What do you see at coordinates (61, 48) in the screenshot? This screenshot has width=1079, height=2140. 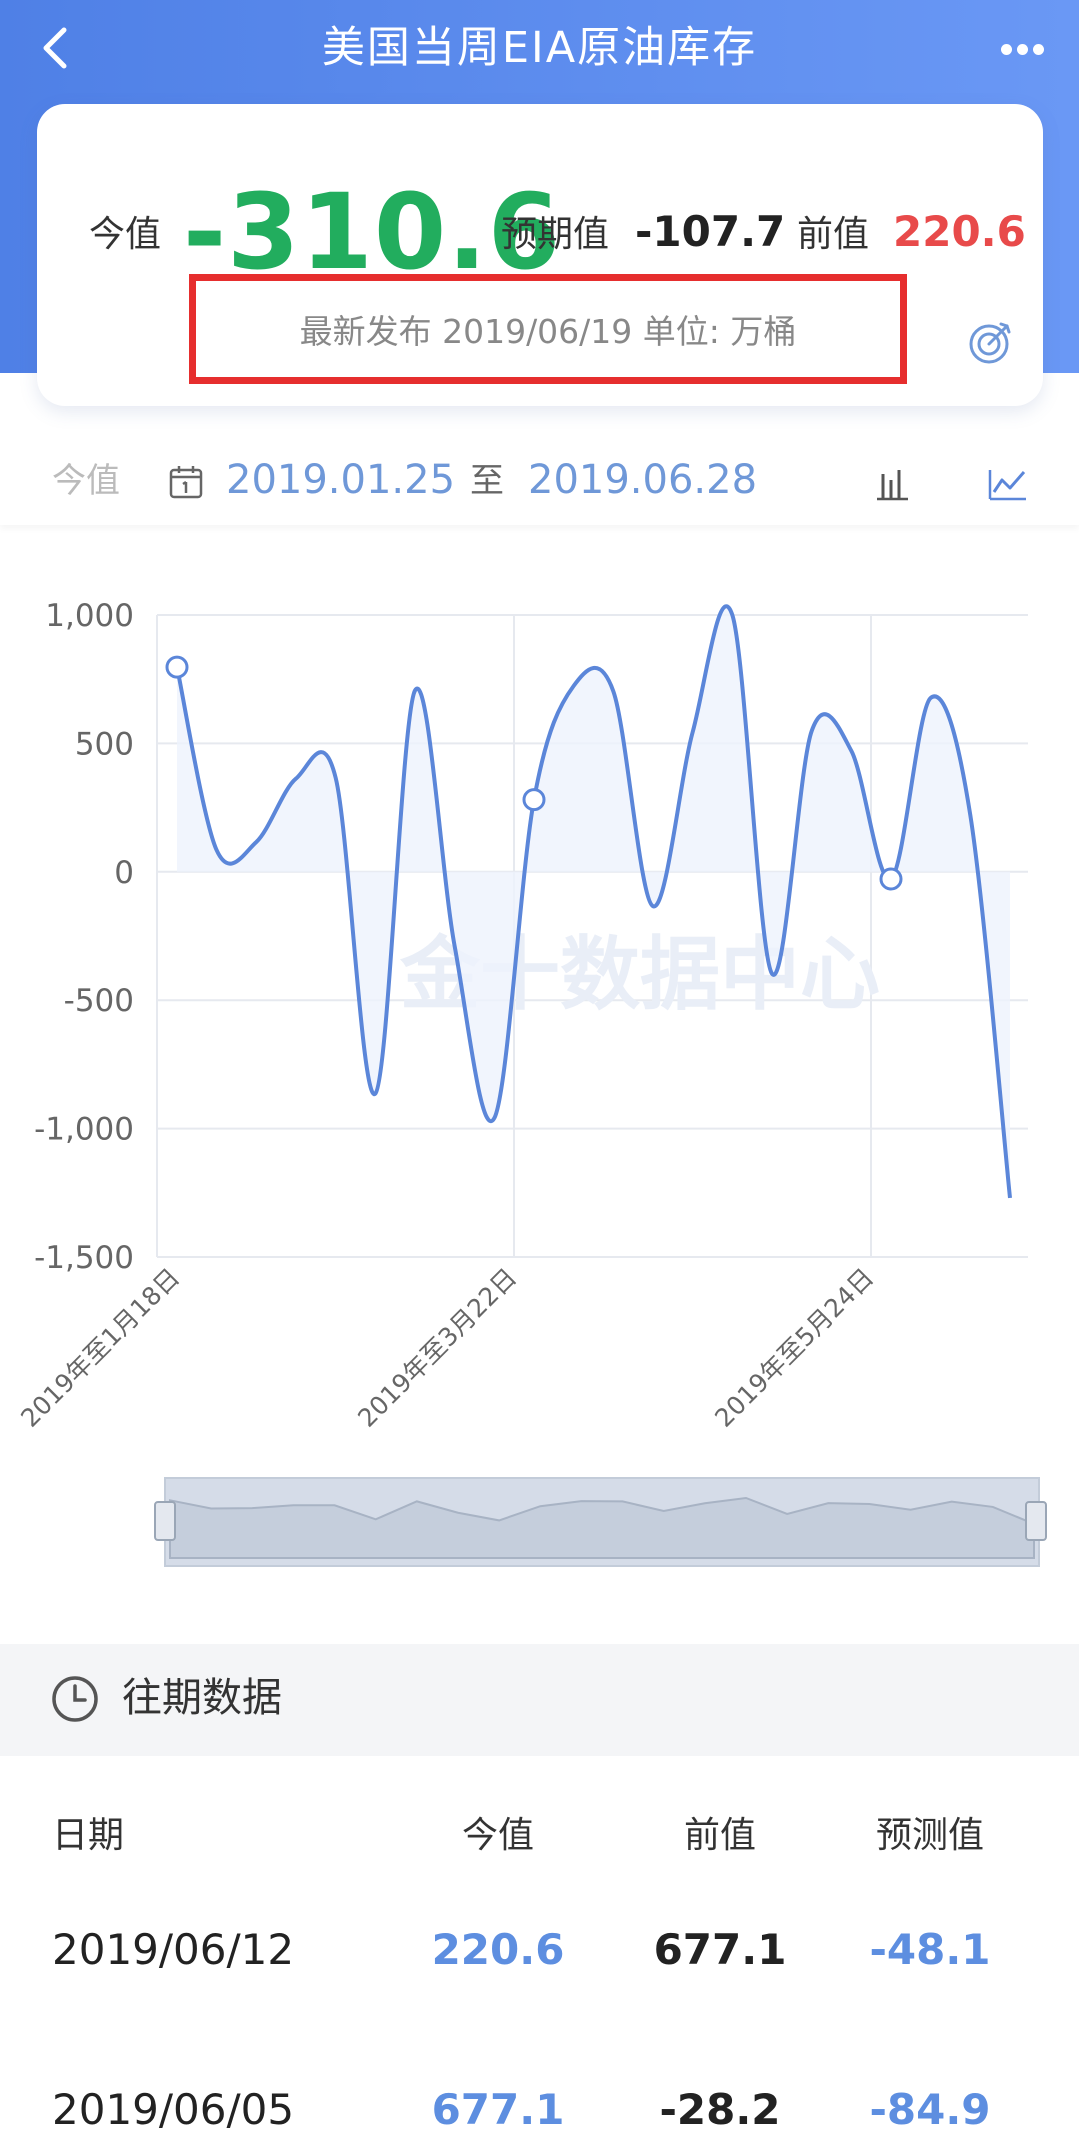 I see `chevron-left-icon` at bounding box center [61, 48].